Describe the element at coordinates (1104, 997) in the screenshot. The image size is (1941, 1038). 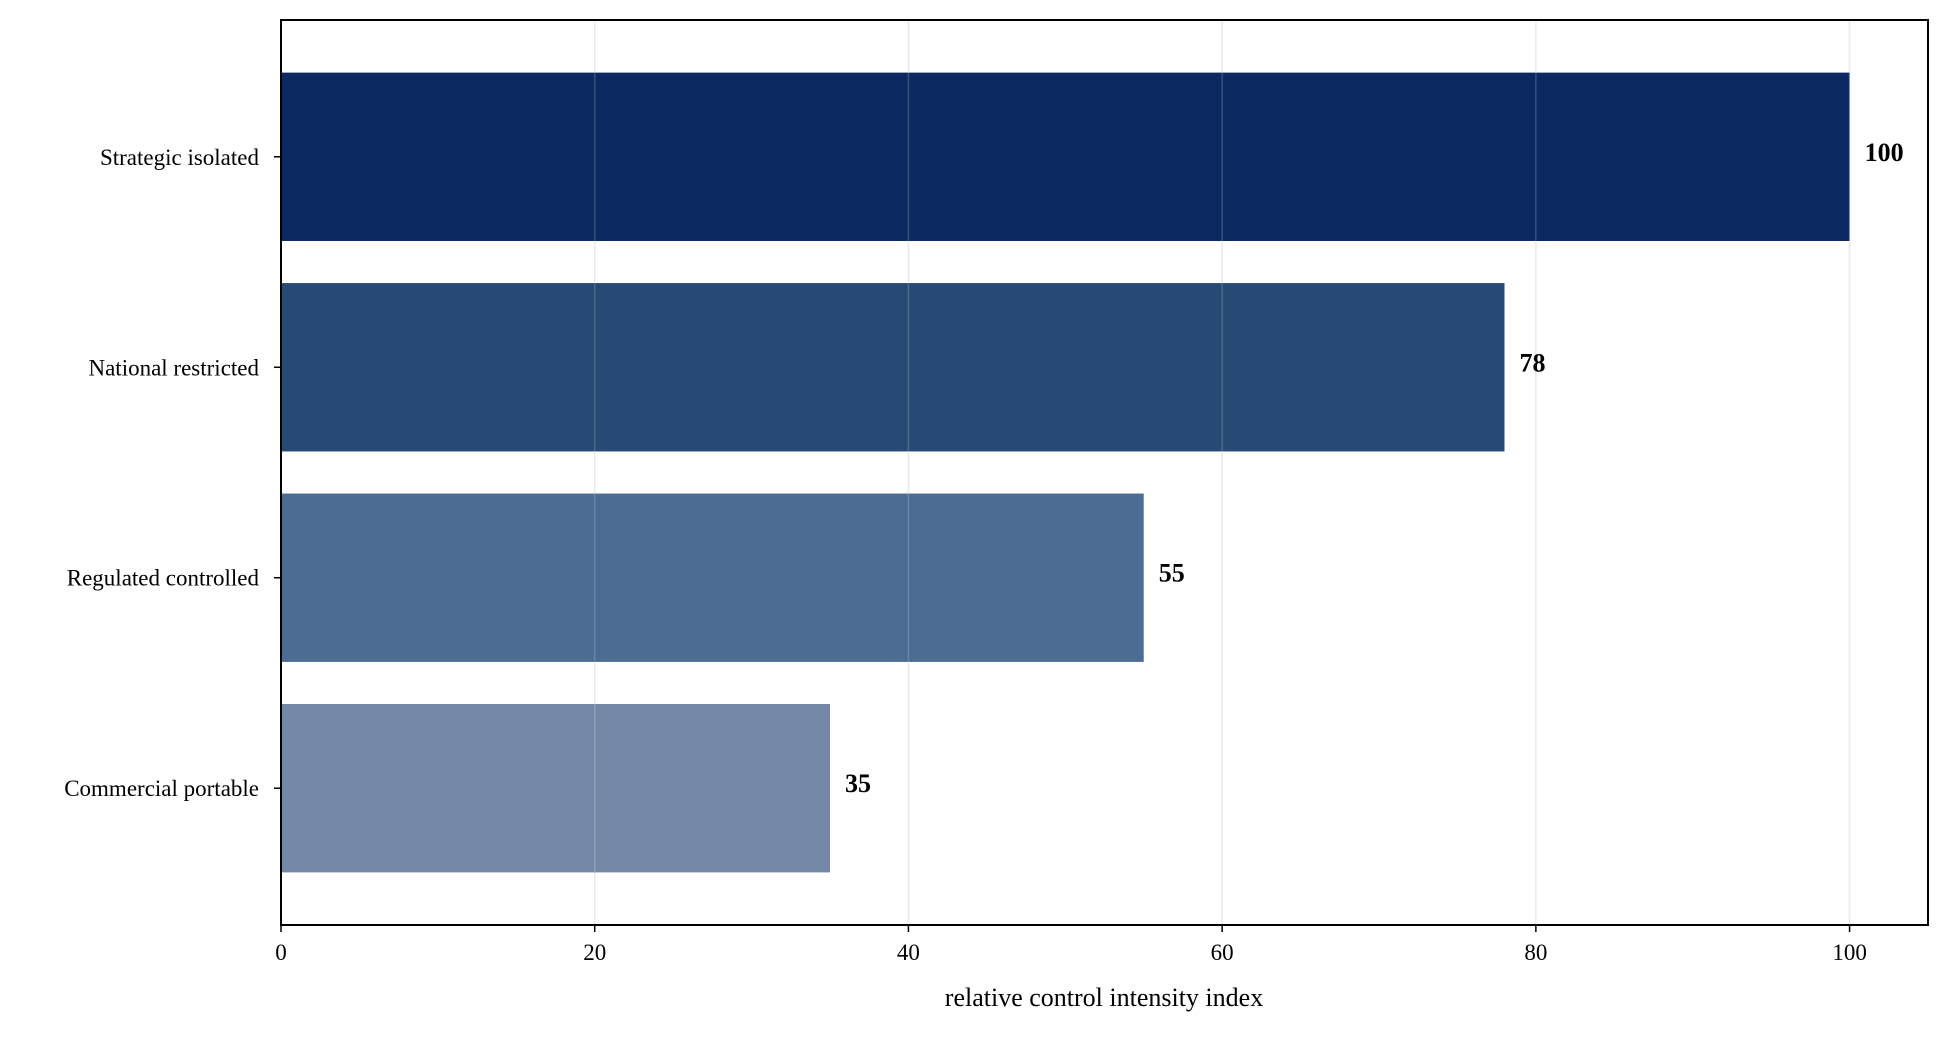
I see `x-axis-label: relative control intensity index` at that location.